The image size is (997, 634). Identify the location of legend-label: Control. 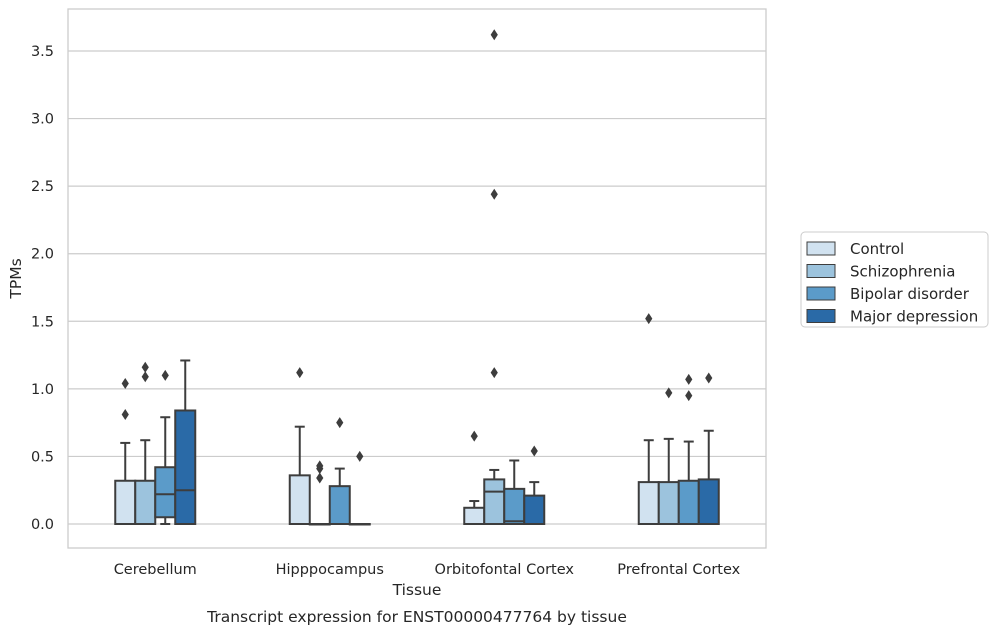
(877, 249).